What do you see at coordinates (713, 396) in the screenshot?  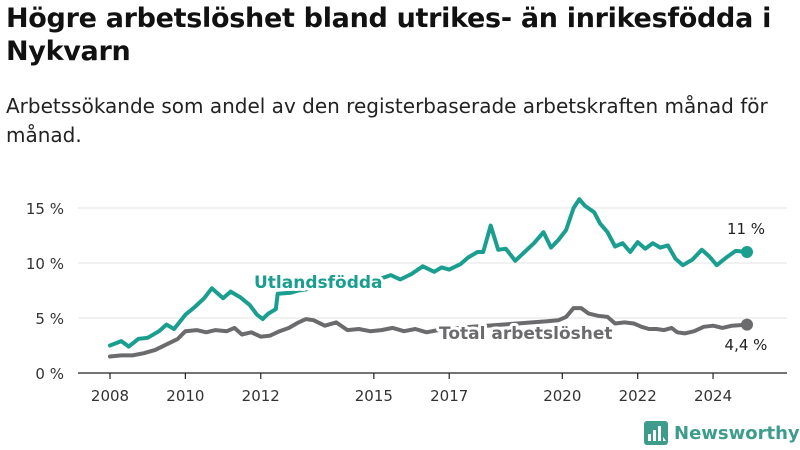 I see `x-tick-label: 2024` at bounding box center [713, 396].